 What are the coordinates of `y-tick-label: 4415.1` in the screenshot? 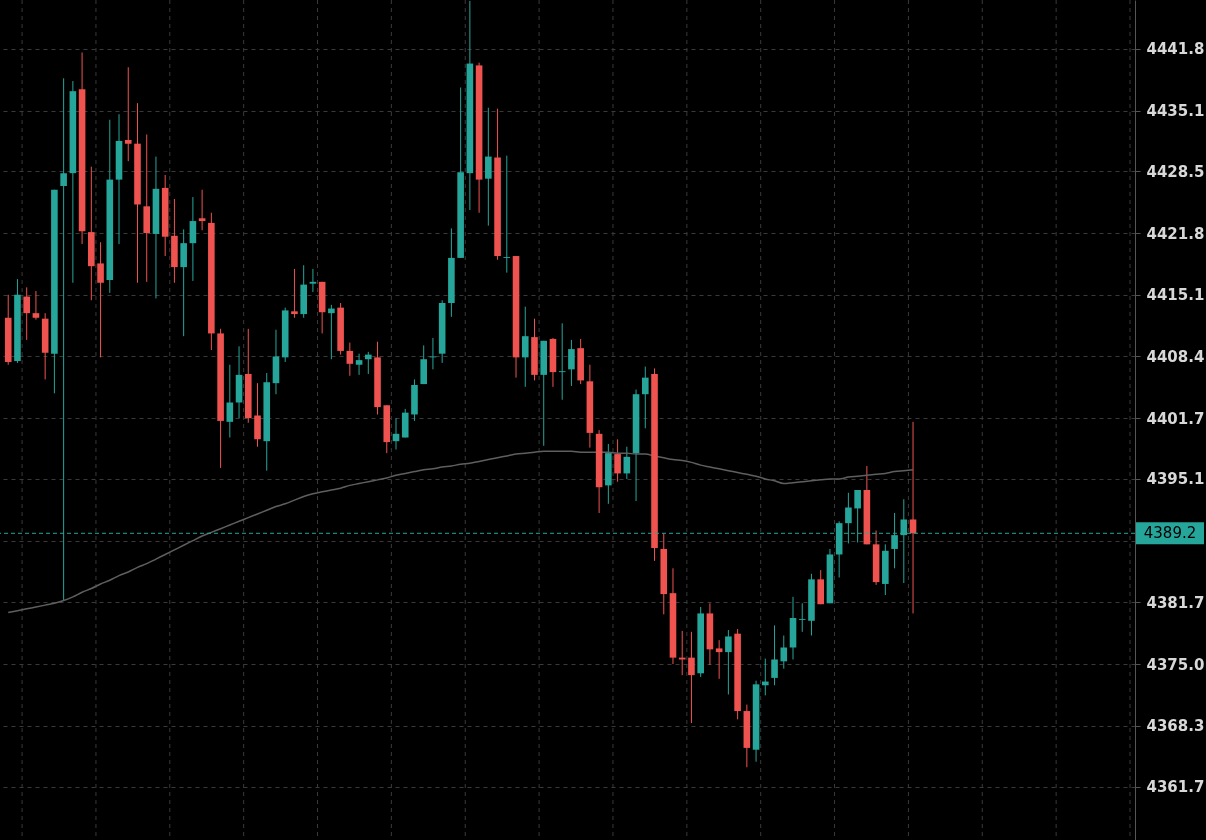 It's located at (1175, 295).